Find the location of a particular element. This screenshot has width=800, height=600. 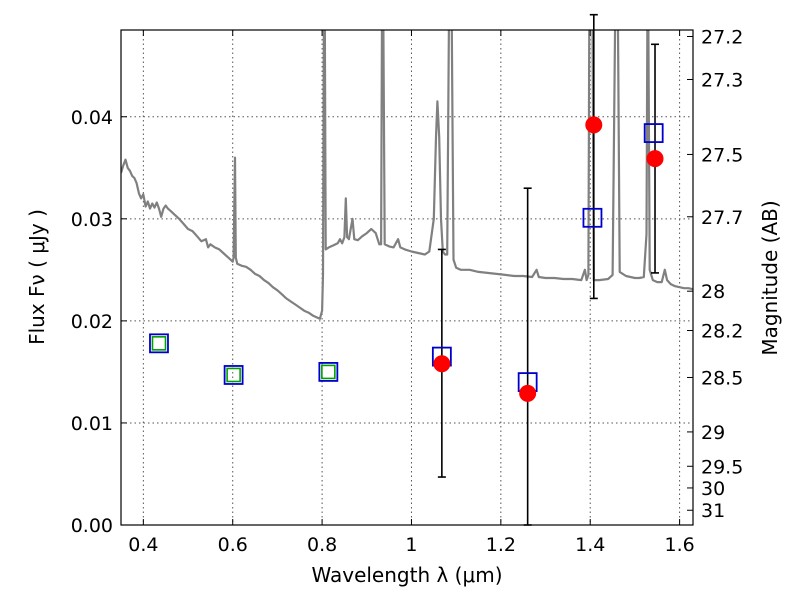

right-tick-label: 29 is located at coordinates (713, 433).